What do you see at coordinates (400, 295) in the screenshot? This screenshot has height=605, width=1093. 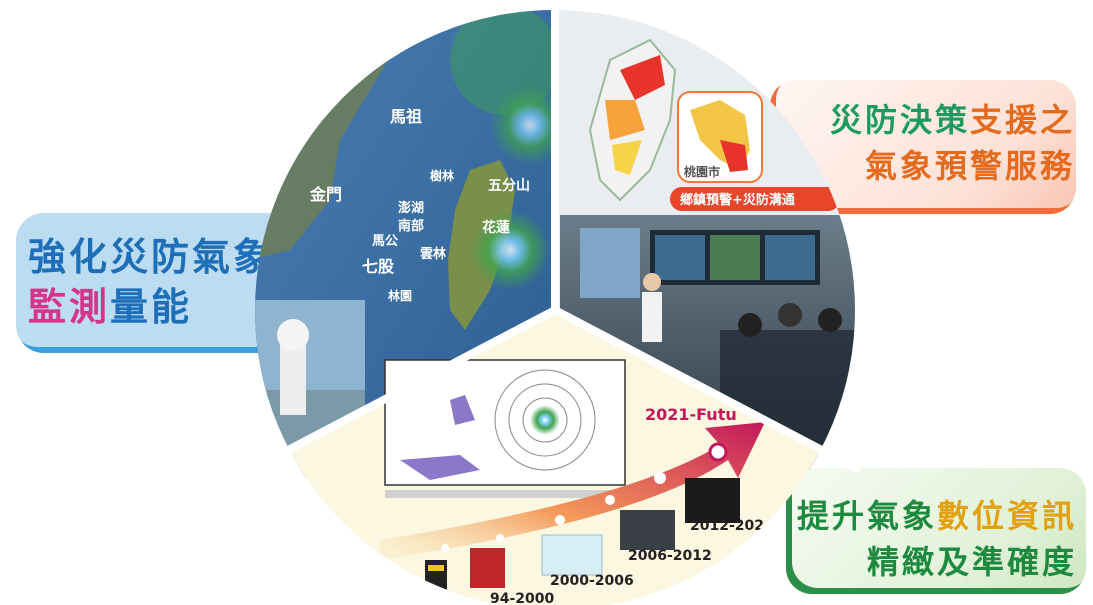 I see `map-label-linyuan: 林園` at bounding box center [400, 295].